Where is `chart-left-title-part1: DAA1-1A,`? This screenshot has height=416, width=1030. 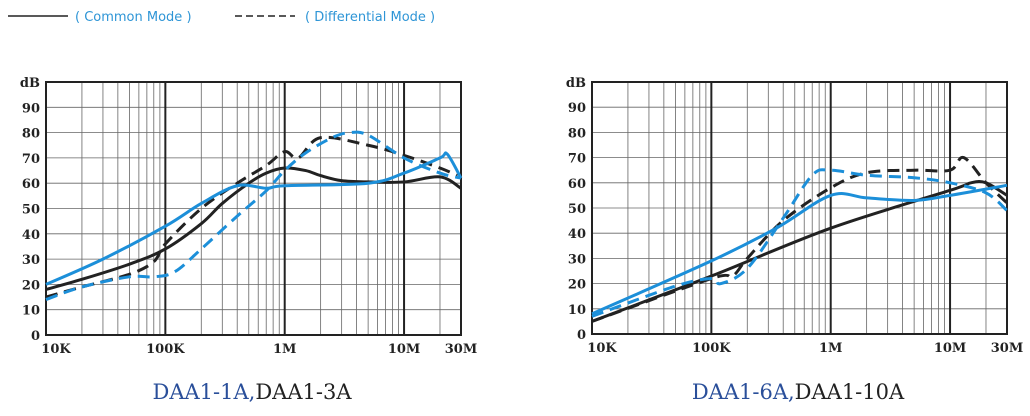 chart-left-title-part1: DAA1-1A, is located at coordinates (204, 392).